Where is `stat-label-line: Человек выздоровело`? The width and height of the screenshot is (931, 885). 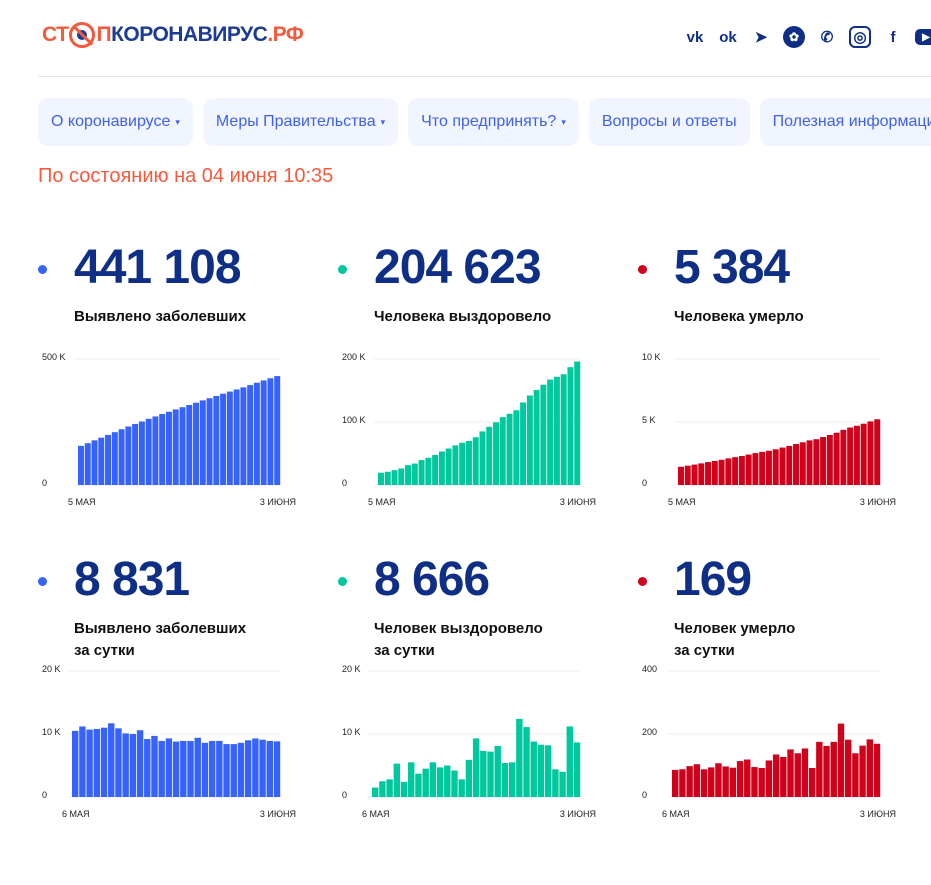 stat-label-line: Человек выздоровело is located at coordinates (458, 628).